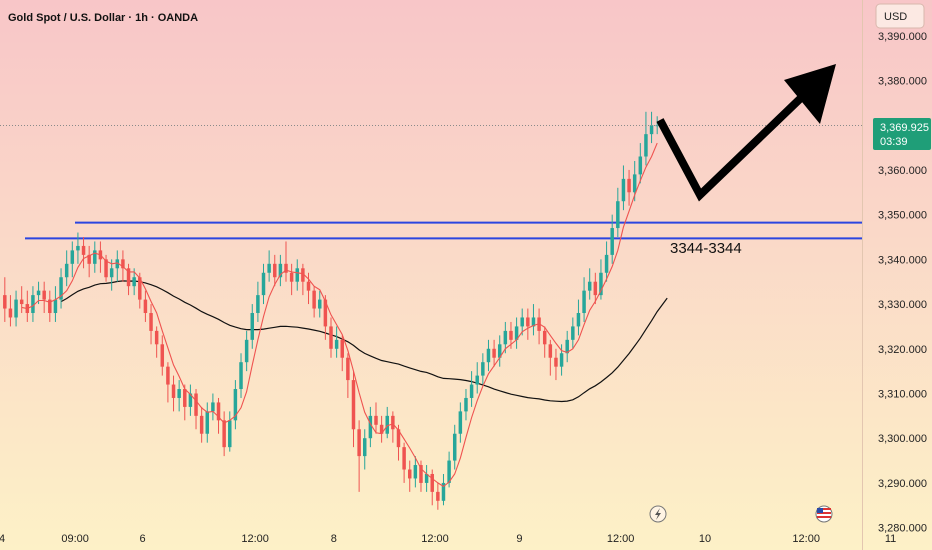  What do you see at coordinates (706, 248) in the screenshot?
I see `level-annotation-text: 3344-3344` at bounding box center [706, 248].